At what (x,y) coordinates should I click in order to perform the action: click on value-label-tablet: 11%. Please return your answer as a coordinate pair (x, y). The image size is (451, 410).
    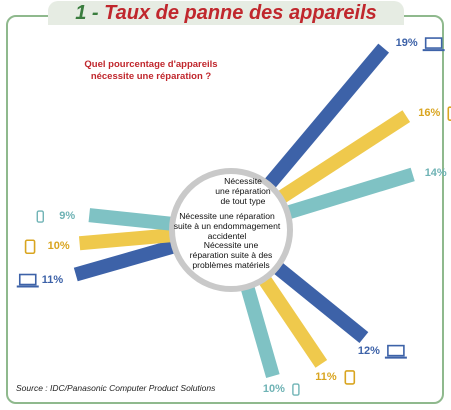
    Looking at the image, I should click on (326, 376).